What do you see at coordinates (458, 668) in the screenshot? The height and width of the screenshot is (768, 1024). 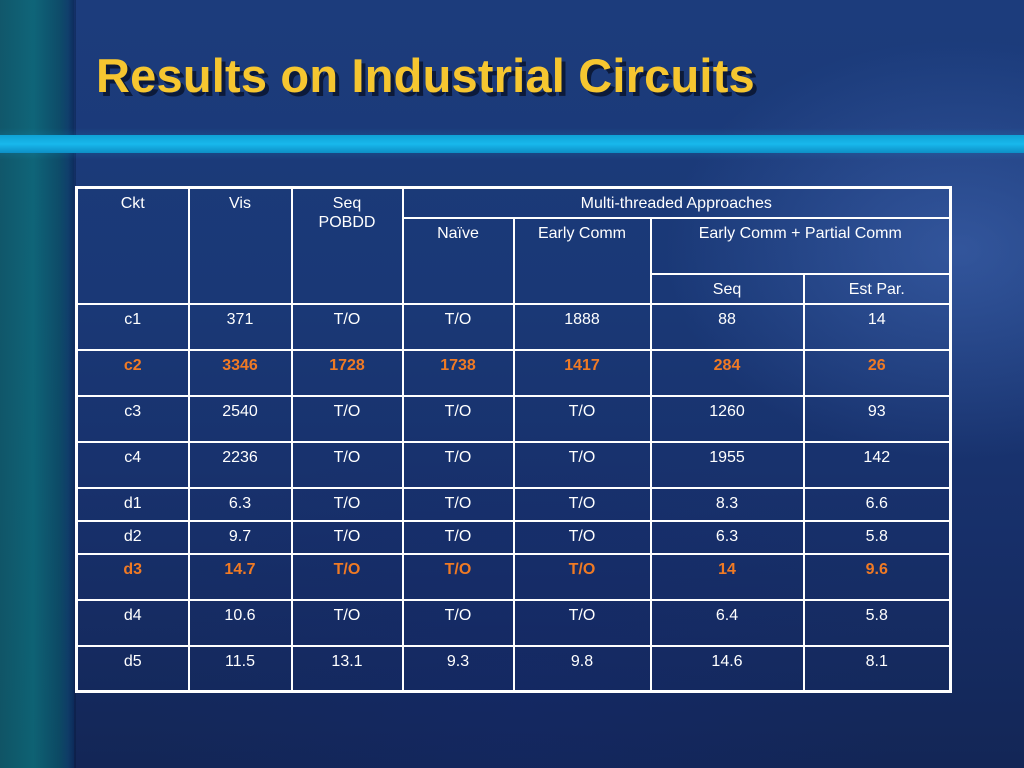 I see `cell-naive: 9.3` at bounding box center [458, 668].